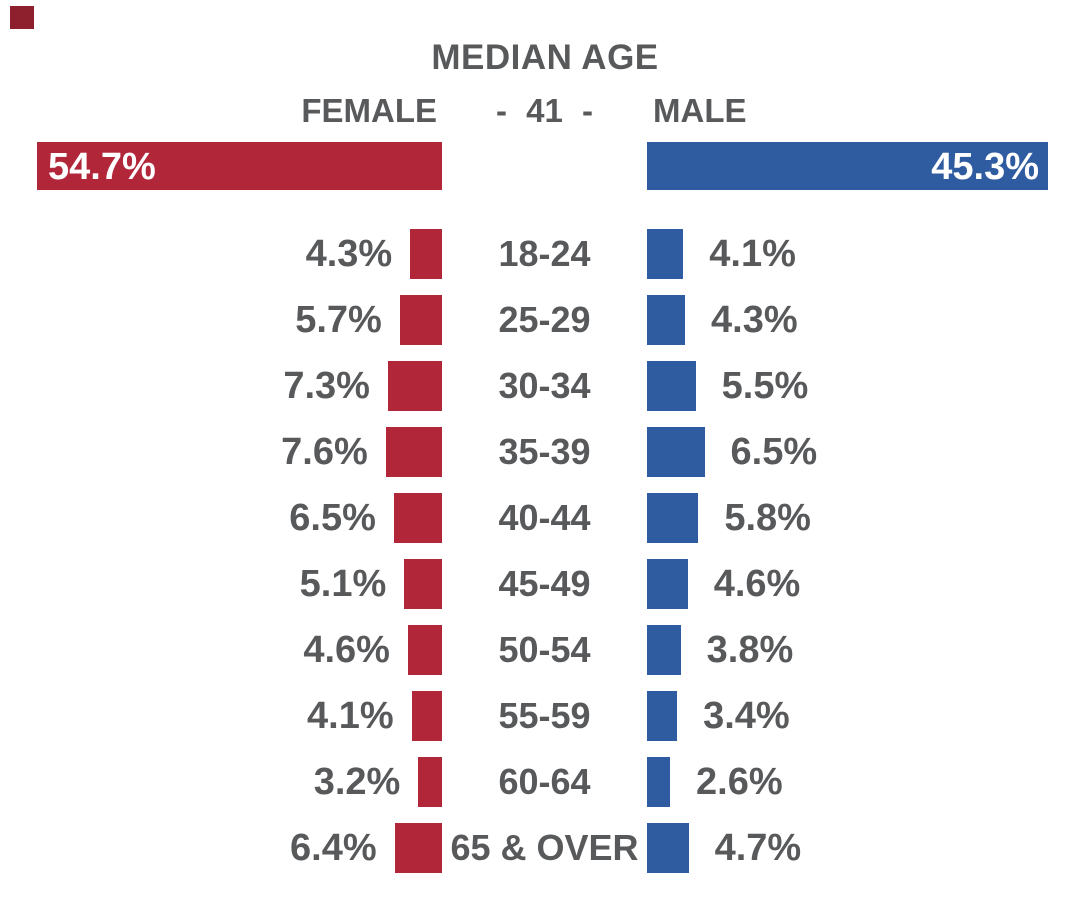  I want to click on age-row: 4.6% 50-54 3.8%, so click(540, 650).